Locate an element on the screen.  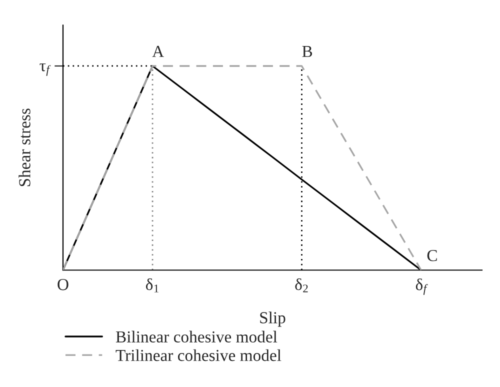
legend-label: Bilinear cohesive model is located at coordinates (197, 336).